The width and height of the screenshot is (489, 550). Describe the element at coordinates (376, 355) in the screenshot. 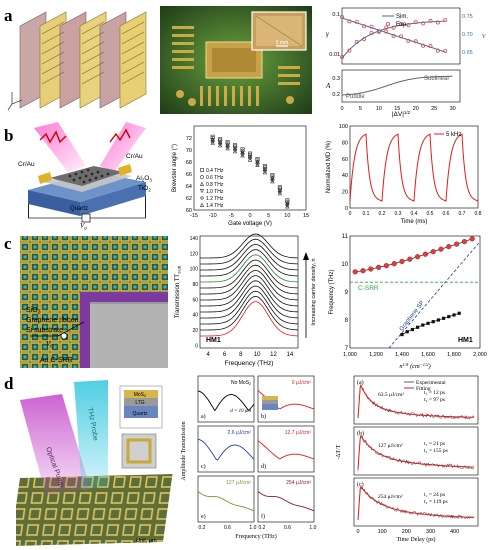

I see `xtick-label: 1,200` at that location.